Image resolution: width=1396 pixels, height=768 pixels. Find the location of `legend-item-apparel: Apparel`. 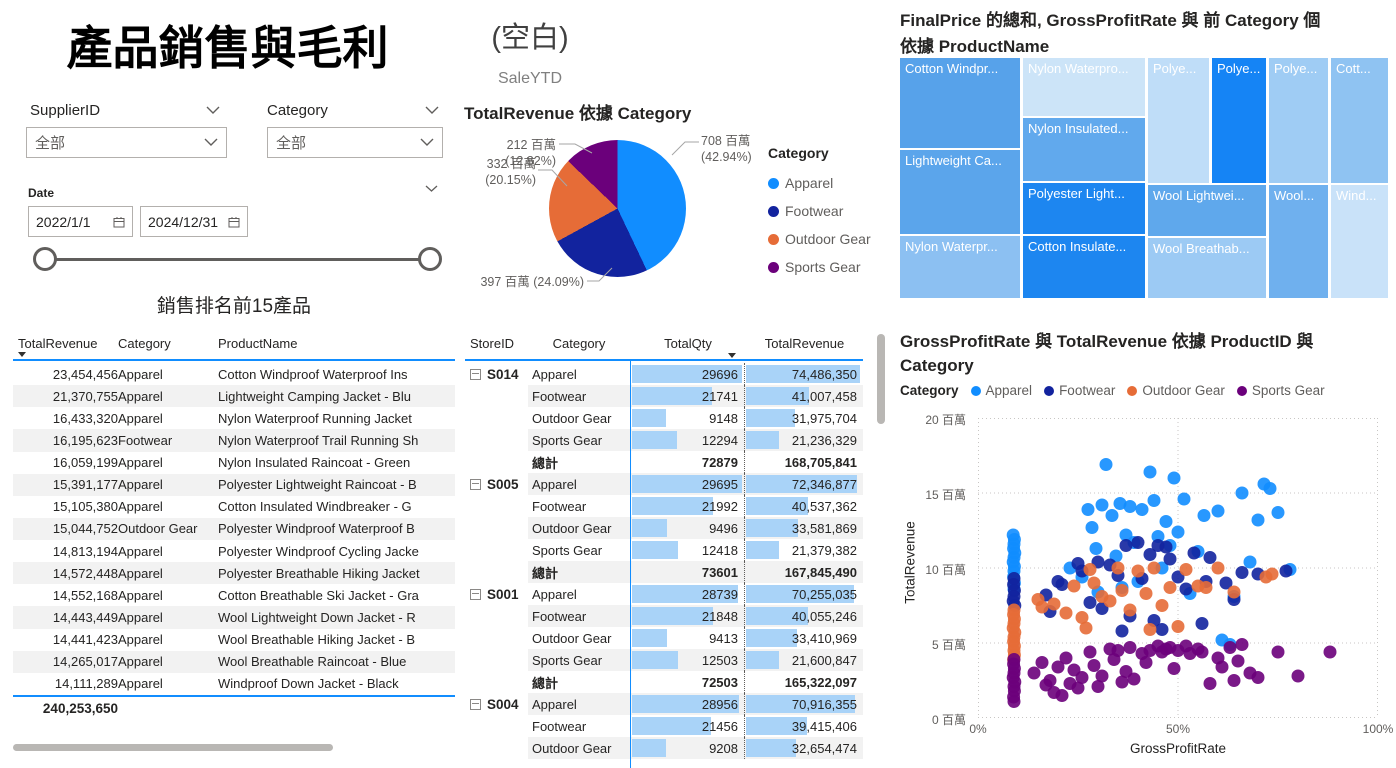

legend-item-apparel: Apparel is located at coordinates (819, 183).